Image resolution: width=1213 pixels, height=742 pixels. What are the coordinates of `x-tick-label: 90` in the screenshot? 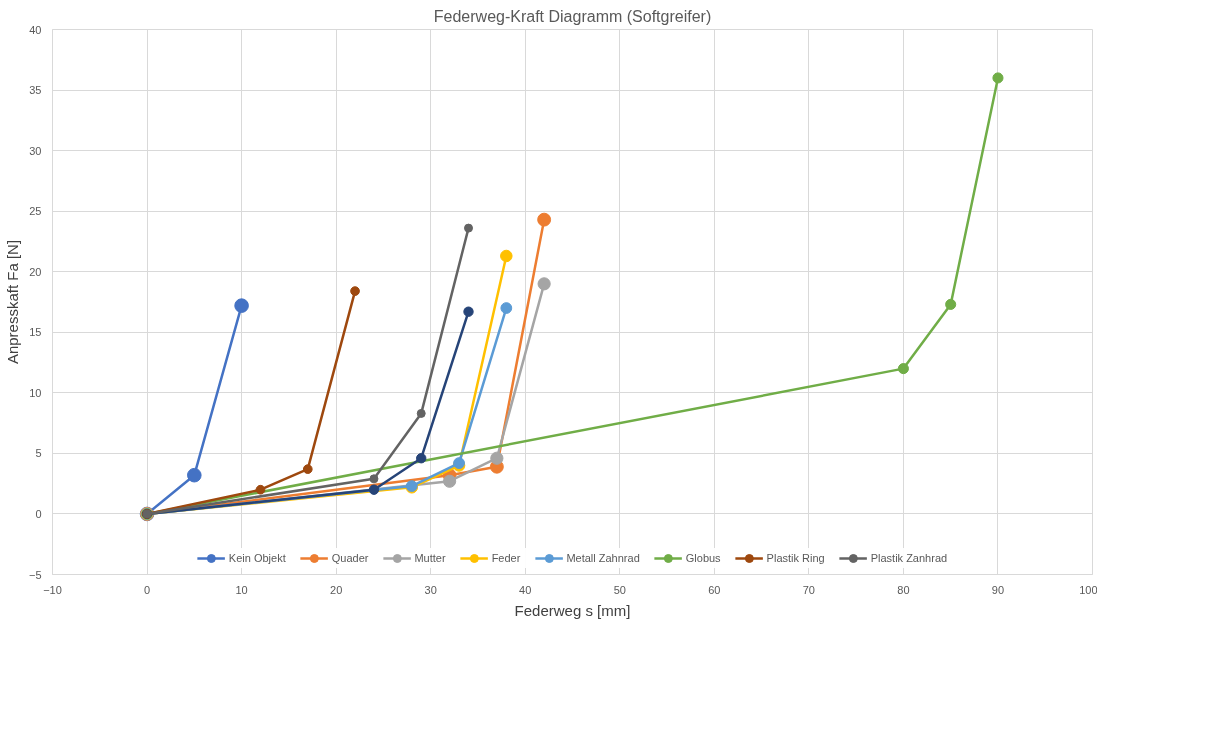 It's located at (998, 589).